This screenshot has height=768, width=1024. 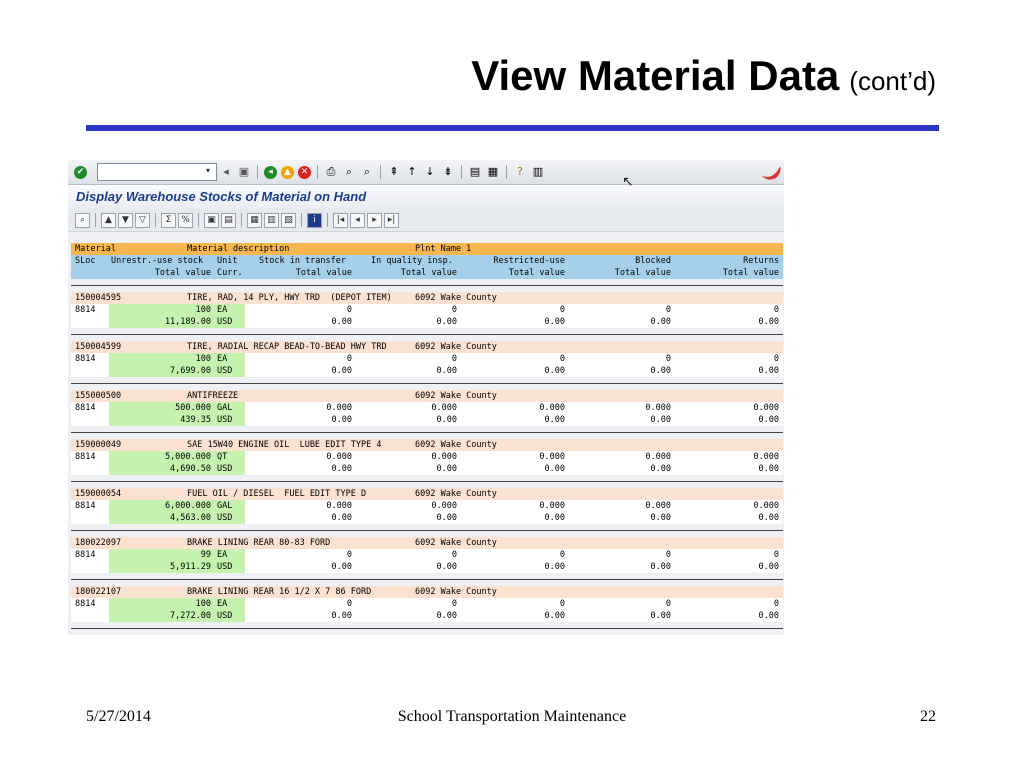 I want to click on left-arrow-icon: ◂, so click(x=226, y=171).